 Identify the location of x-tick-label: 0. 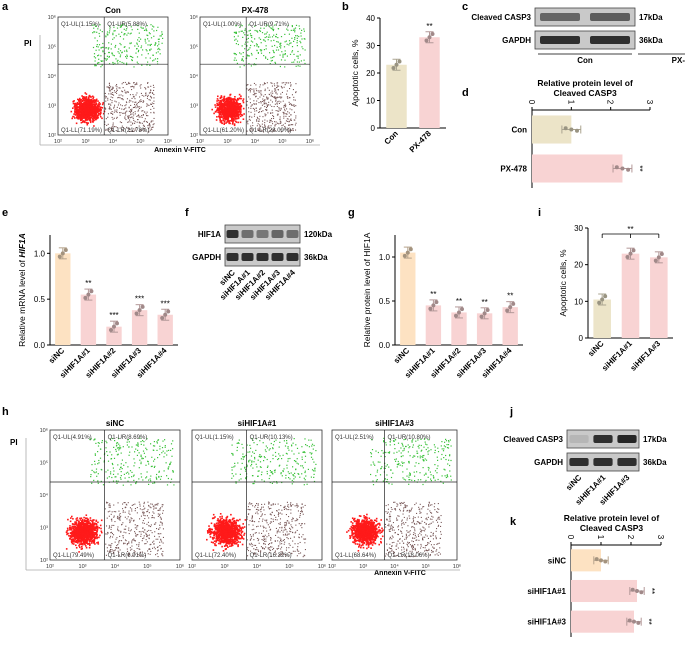
(531, 102).